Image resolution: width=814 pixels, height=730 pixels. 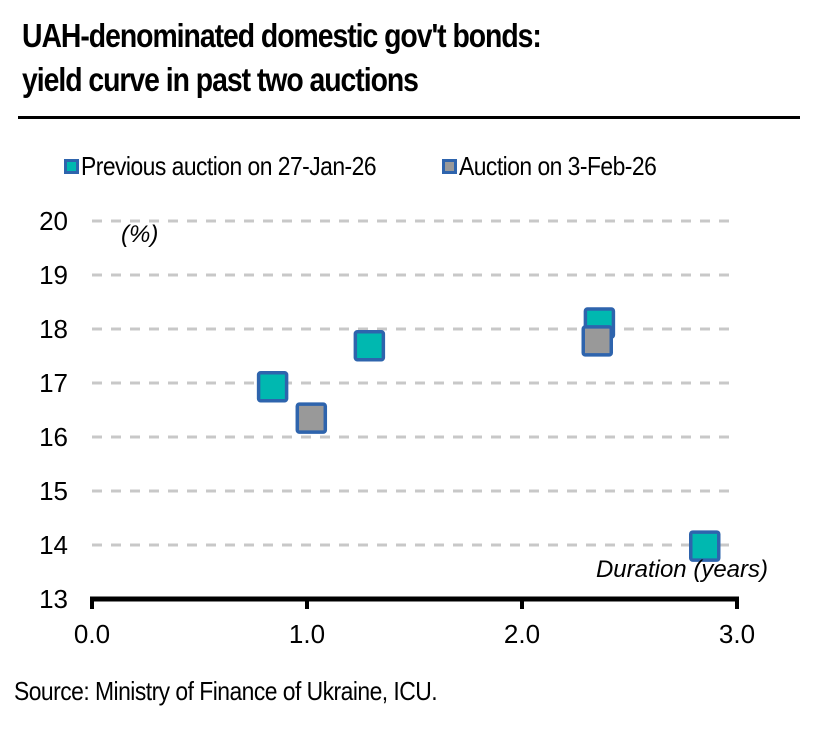 What do you see at coordinates (53, 329) in the screenshot?
I see `y-tick-label-18: 18` at bounding box center [53, 329].